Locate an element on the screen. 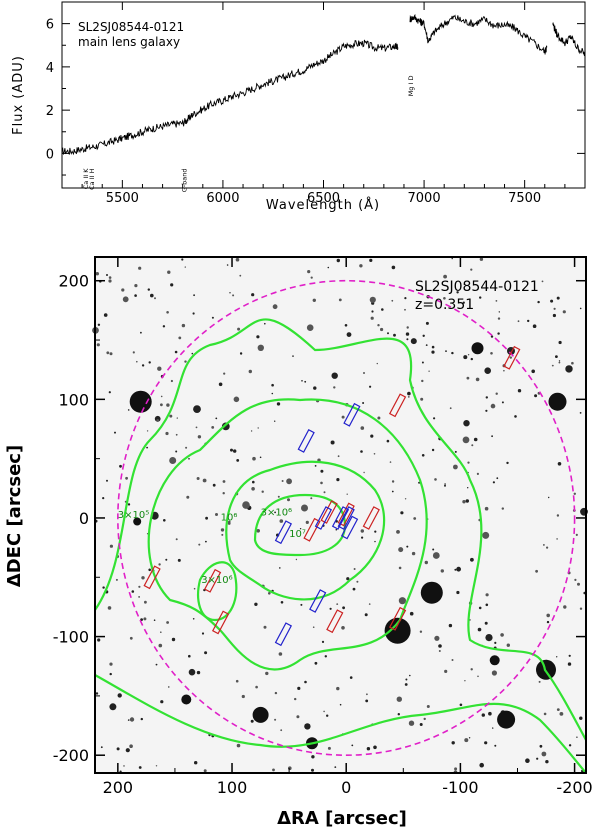  contour-label: 10⁷ is located at coordinates (297, 534).